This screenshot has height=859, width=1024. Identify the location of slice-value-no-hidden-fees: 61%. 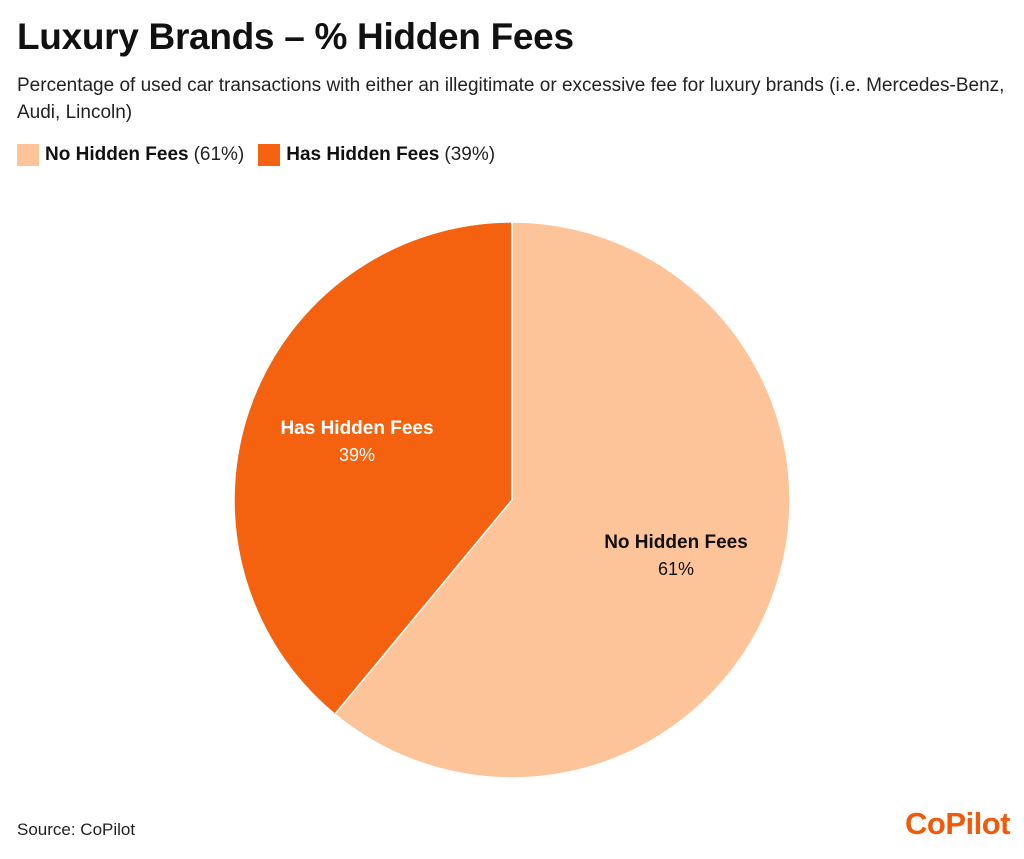
(676, 569).